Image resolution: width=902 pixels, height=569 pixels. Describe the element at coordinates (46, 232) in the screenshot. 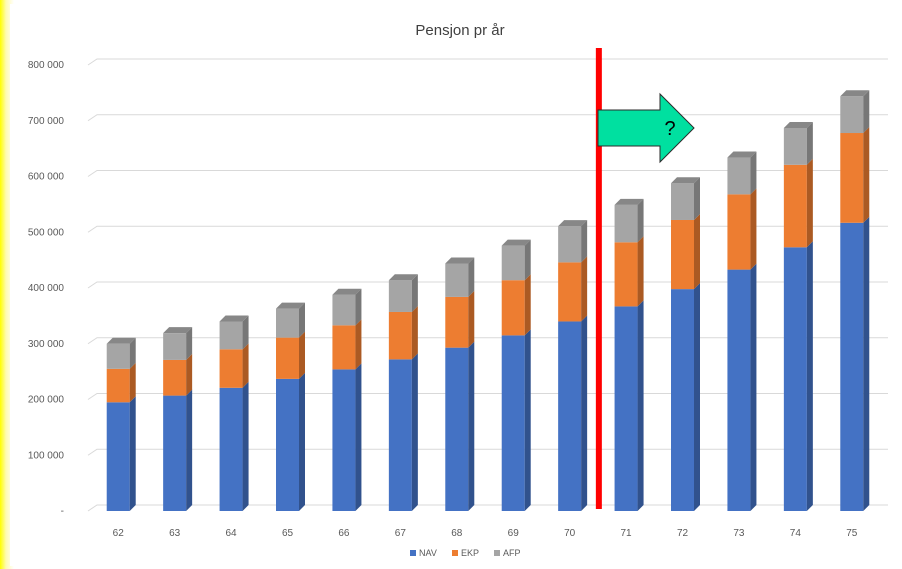

I see `y-tick-label: 500 000` at that location.